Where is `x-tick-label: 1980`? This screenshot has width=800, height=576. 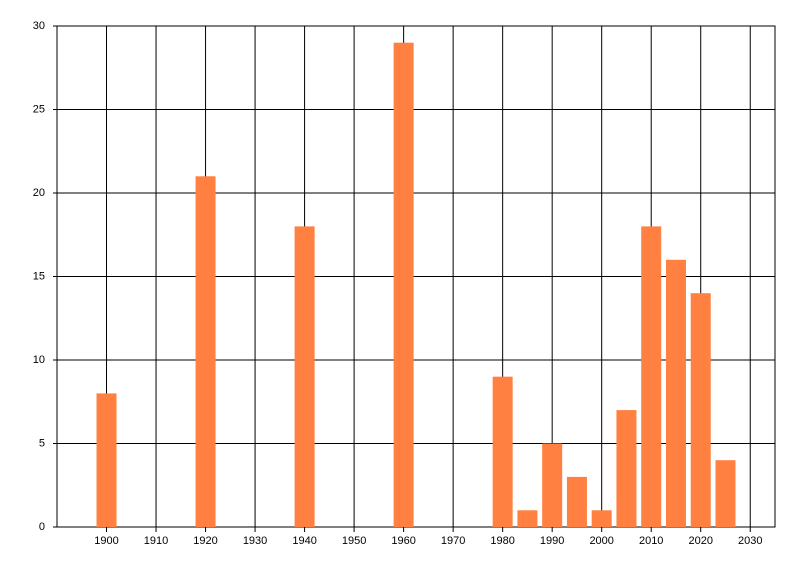 x-tick-label: 1980 is located at coordinates (502, 541).